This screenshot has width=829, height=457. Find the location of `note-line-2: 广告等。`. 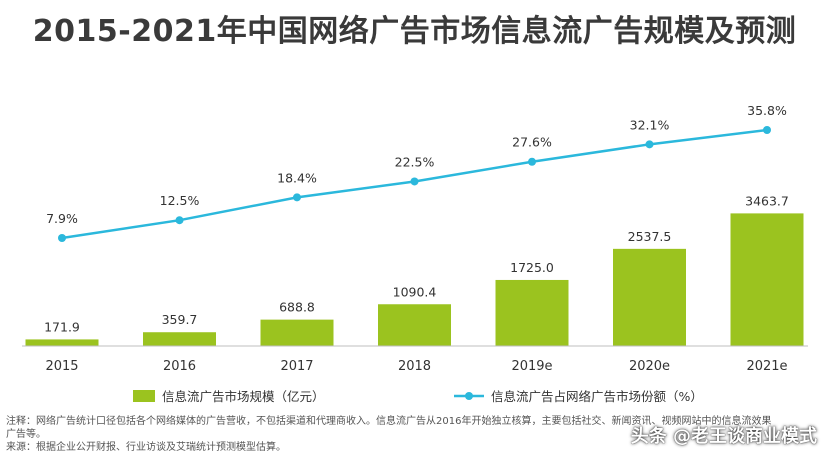

note-line-2: 广告等。 is located at coordinates (26, 434).